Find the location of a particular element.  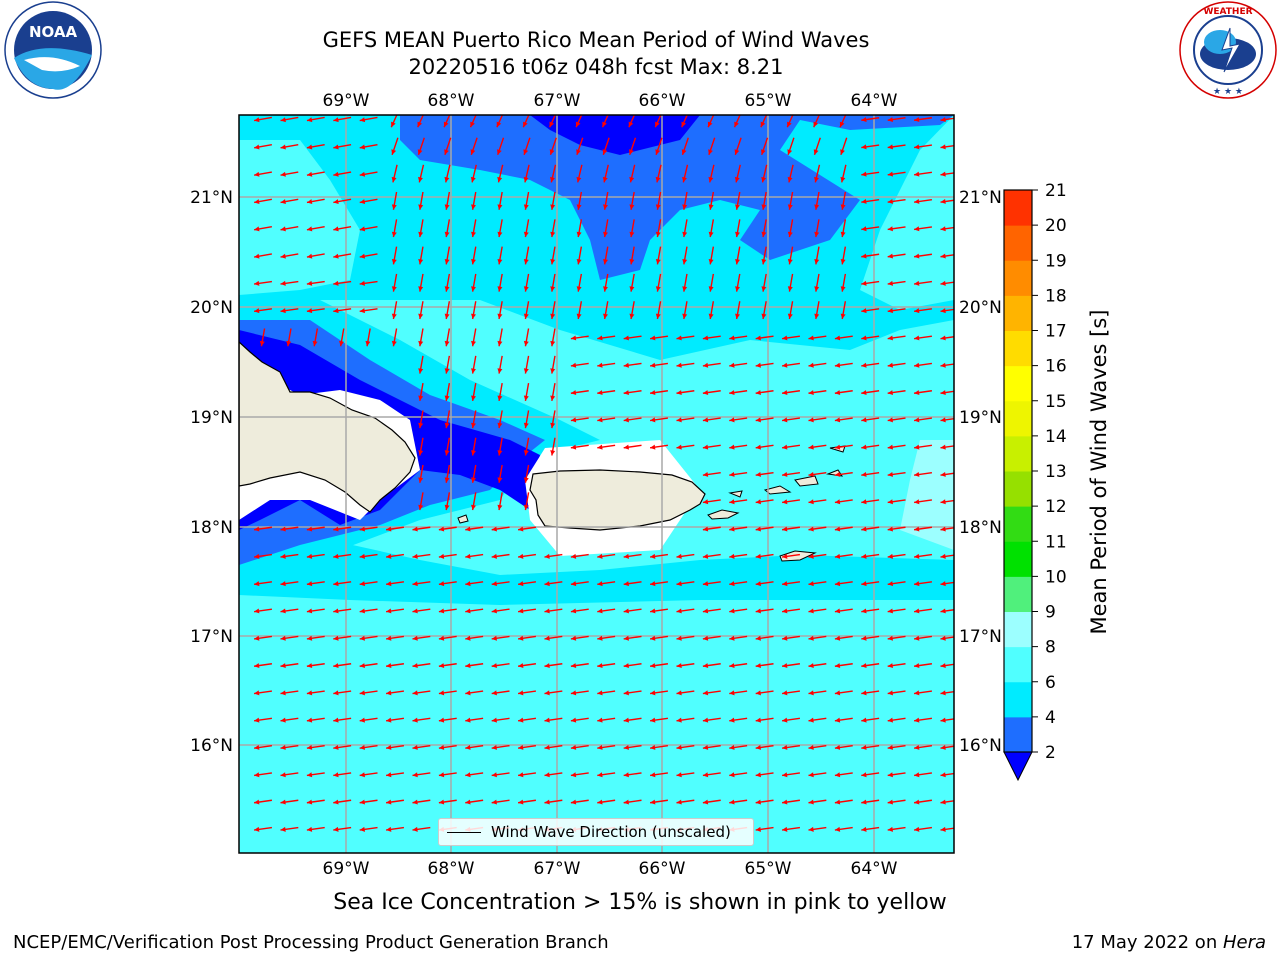

legend-line-sample is located at coordinates (464, 832).